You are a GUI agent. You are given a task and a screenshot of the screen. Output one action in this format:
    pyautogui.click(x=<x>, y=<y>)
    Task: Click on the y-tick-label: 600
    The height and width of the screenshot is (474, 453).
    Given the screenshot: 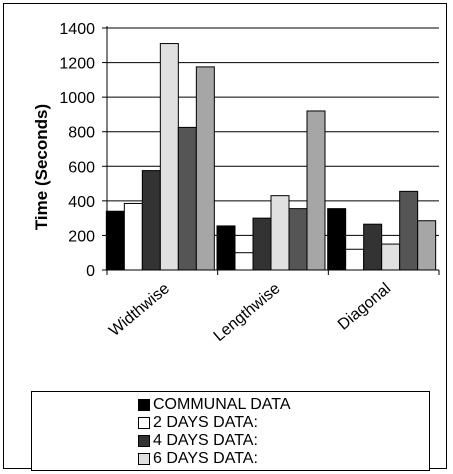 What is the action you would take?
    pyautogui.click(x=81, y=167)
    